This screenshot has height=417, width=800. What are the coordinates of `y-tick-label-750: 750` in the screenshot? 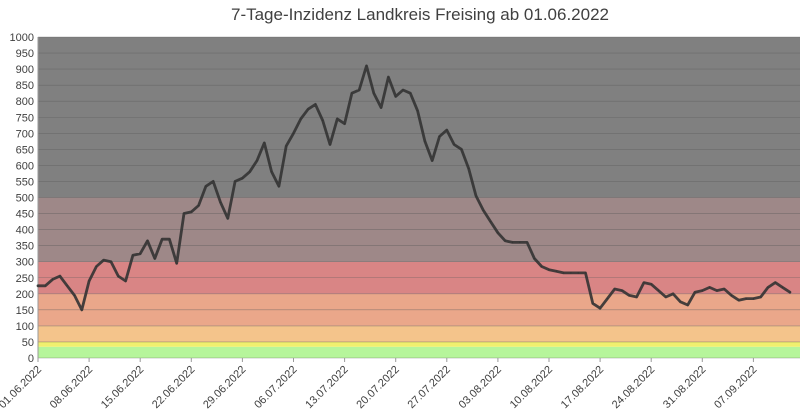 It's located at (25, 118).